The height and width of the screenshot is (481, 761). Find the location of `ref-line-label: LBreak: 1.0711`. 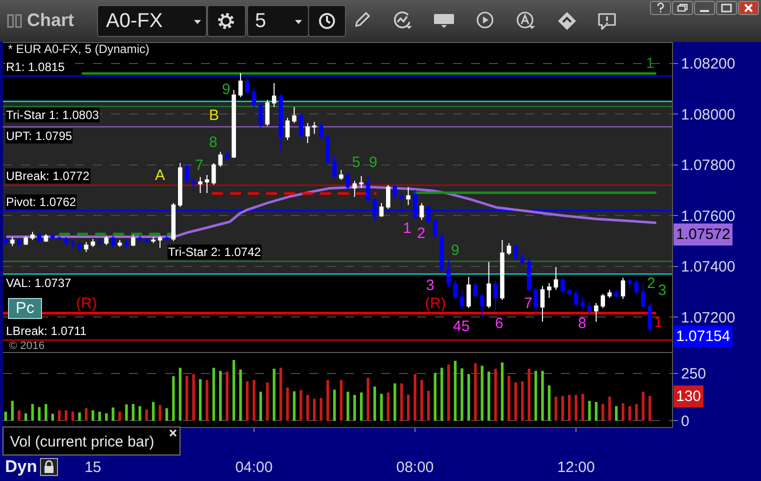

ref-line-label: LBreak: 1.0711 is located at coordinates (46, 331).